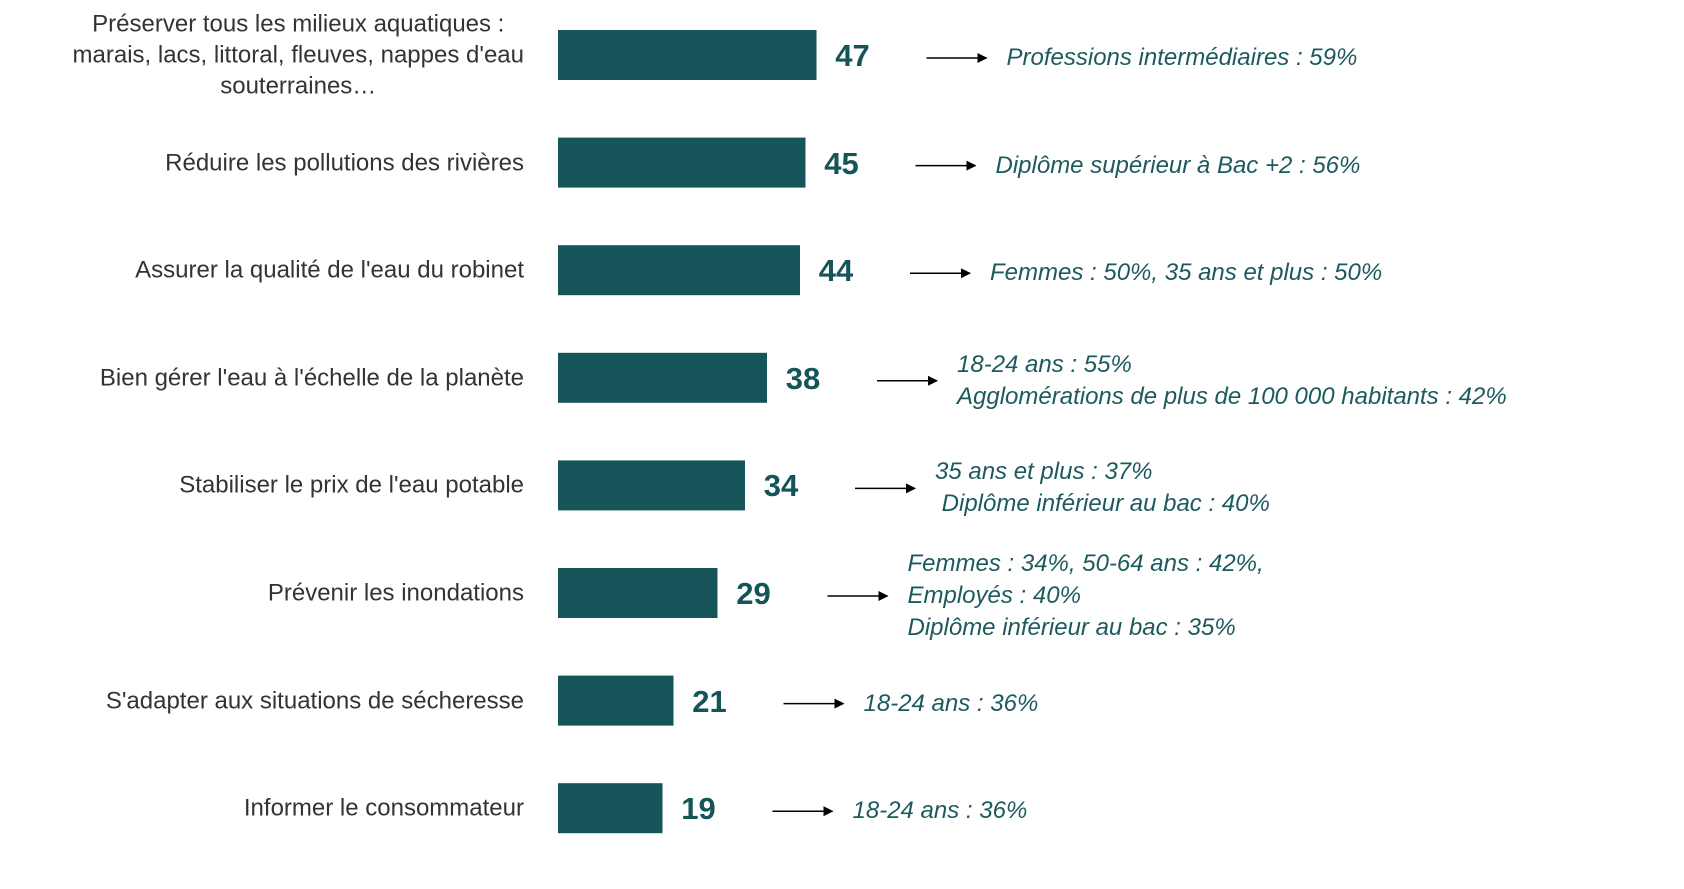 This screenshot has width=1684, height=889. What do you see at coordinates (698, 809) in the screenshot?
I see `value-label: 19` at bounding box center [698, 809].